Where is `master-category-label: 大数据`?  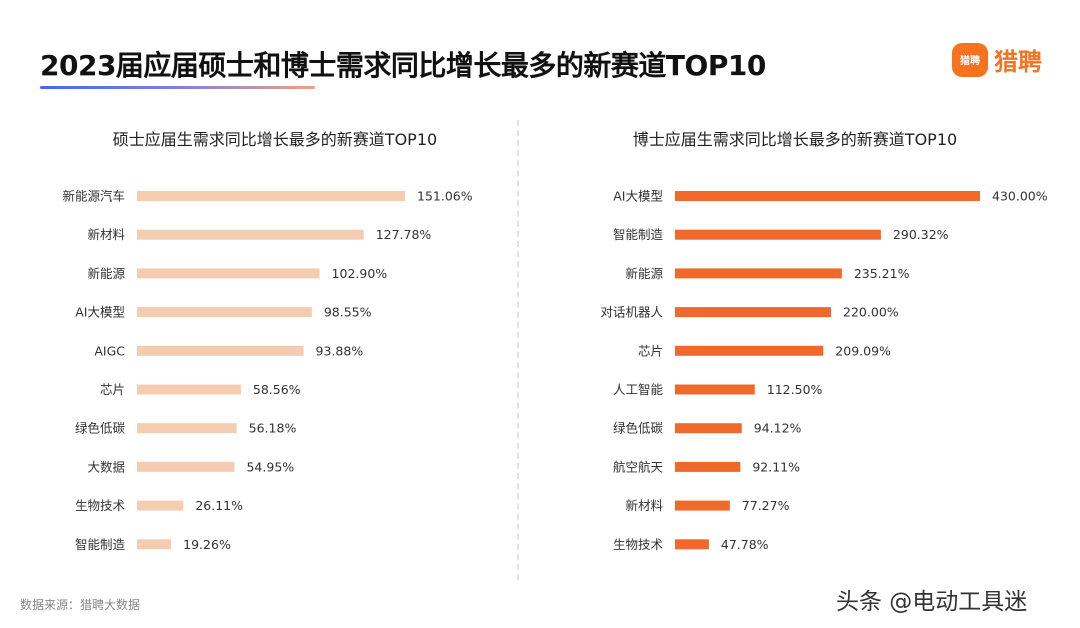
master-category-label: 大数据 is located at coordinates (106, 466).